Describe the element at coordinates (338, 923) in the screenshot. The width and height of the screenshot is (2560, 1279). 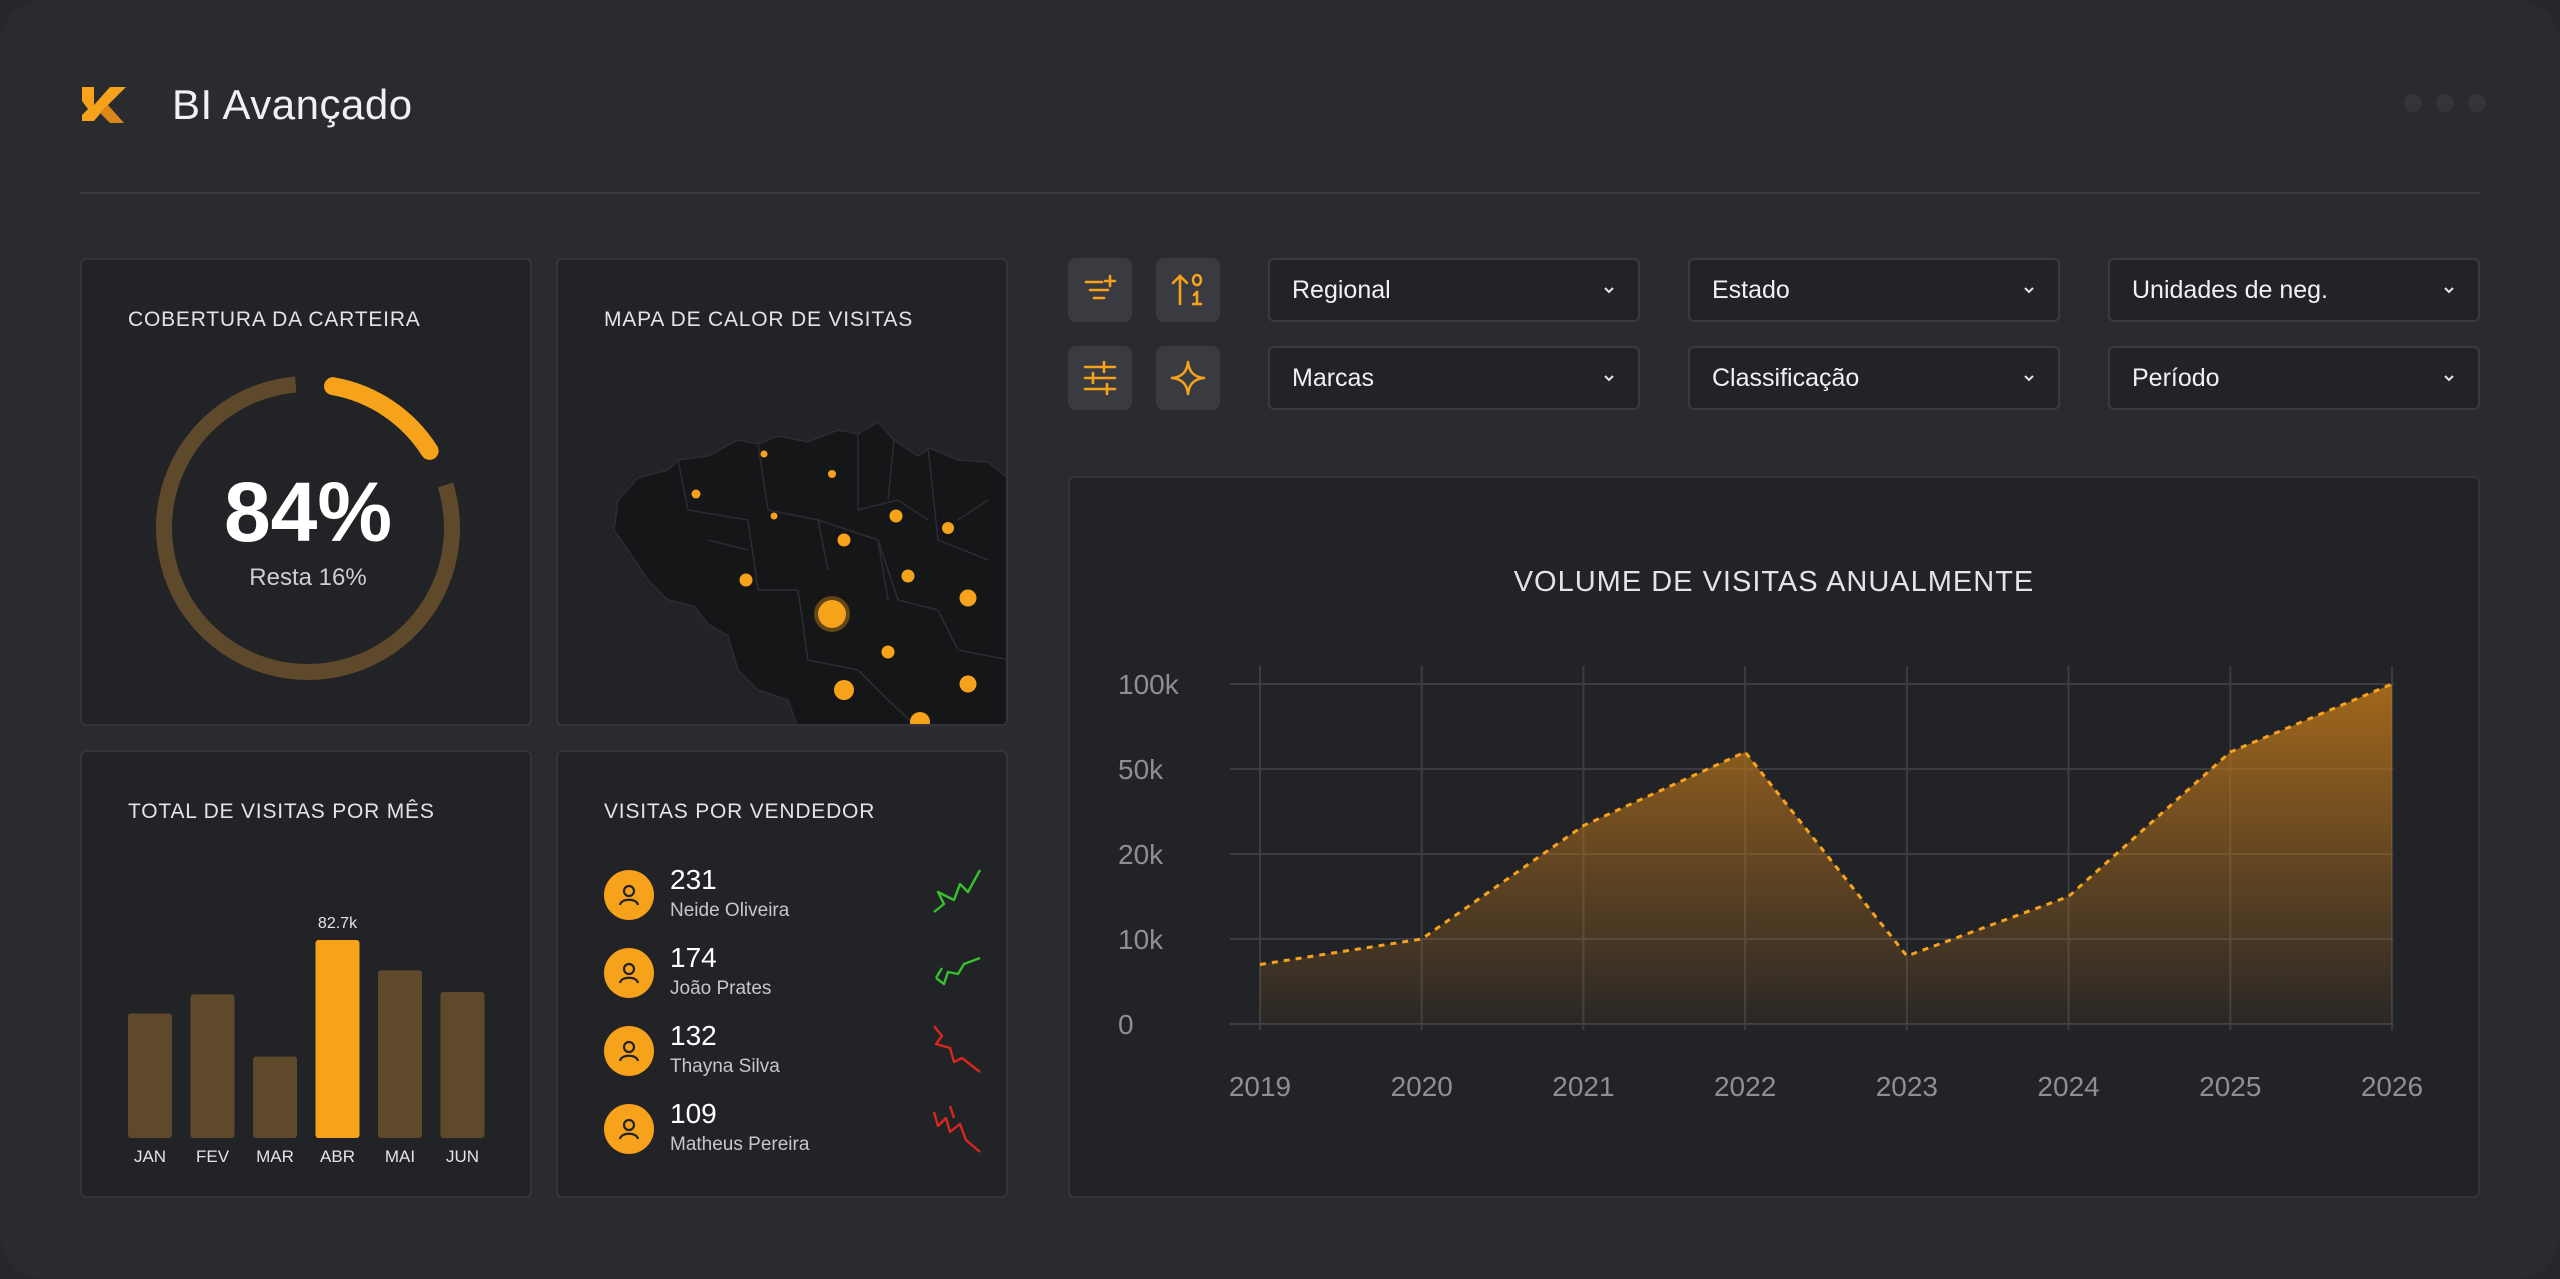
I see `bar-data-label: 82.7k` at that location.